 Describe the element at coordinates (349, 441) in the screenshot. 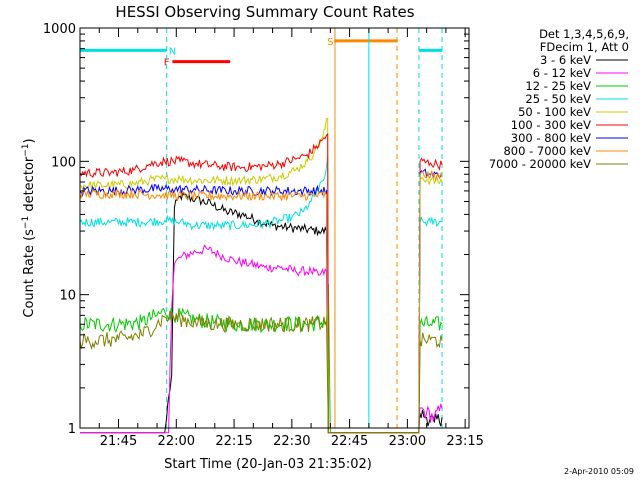

I see `x-tick-label: 22:45` at that location.